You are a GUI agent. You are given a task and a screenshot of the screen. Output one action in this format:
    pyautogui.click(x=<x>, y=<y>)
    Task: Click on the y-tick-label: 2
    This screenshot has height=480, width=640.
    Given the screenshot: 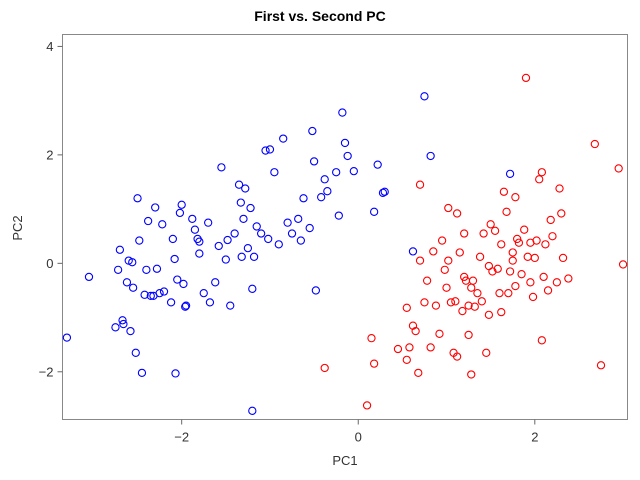 What is the action you would take?
    pyautogui.click(x=49, y=154)
    